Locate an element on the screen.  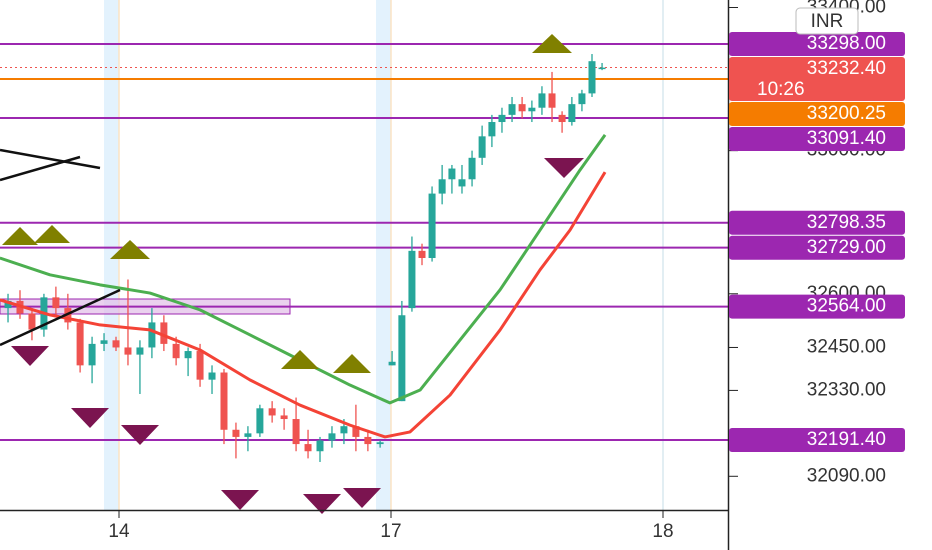
price-tag-label: 32564.00 is located at coordinates (846, 306).